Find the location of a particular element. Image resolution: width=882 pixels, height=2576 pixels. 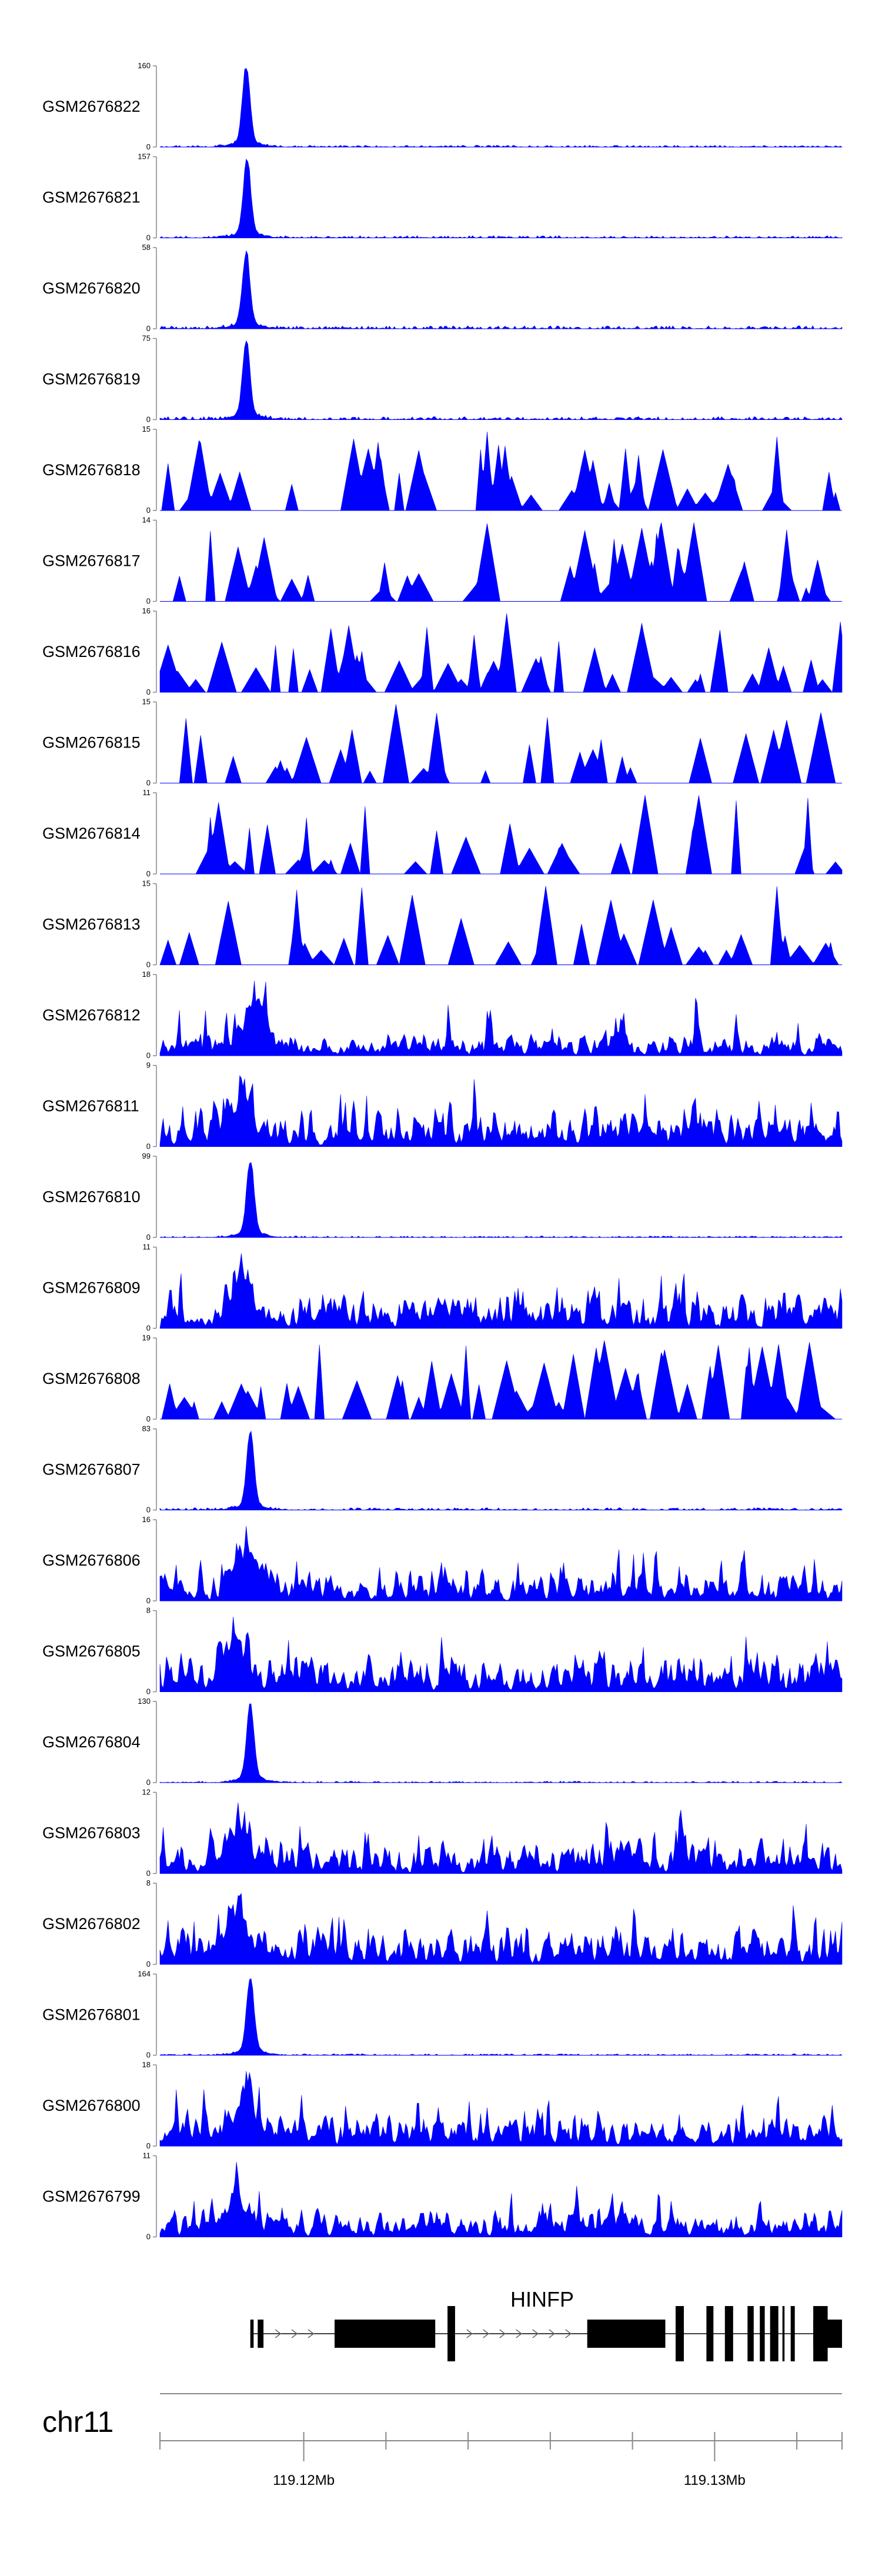

signal-track: GSM2676820 58 0 is located at coordinates (442, 288).